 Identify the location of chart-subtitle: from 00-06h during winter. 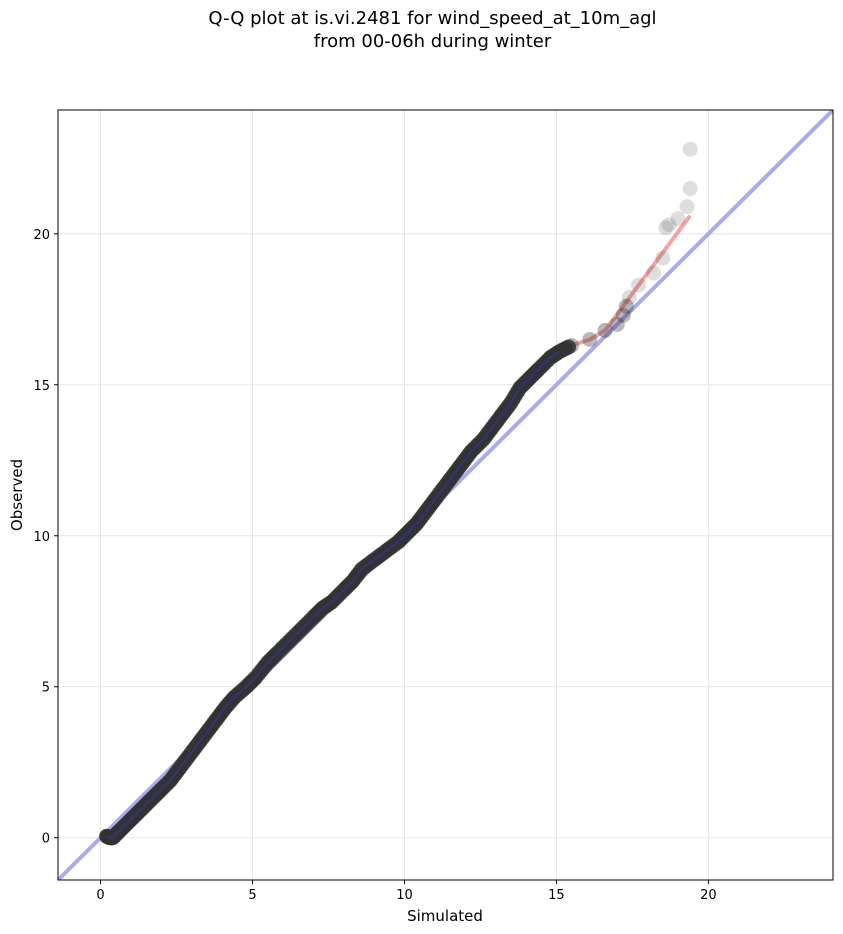
(432, 41).